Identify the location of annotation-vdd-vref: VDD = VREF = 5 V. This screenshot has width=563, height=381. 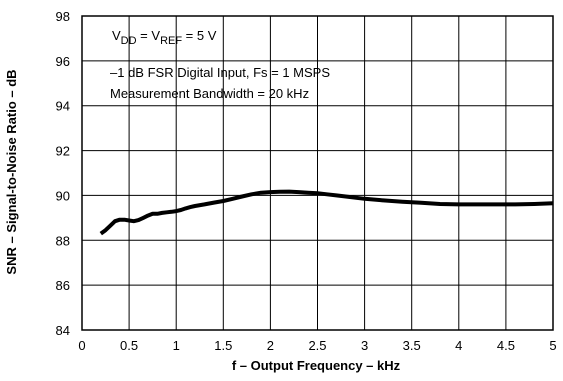
(164, 37).